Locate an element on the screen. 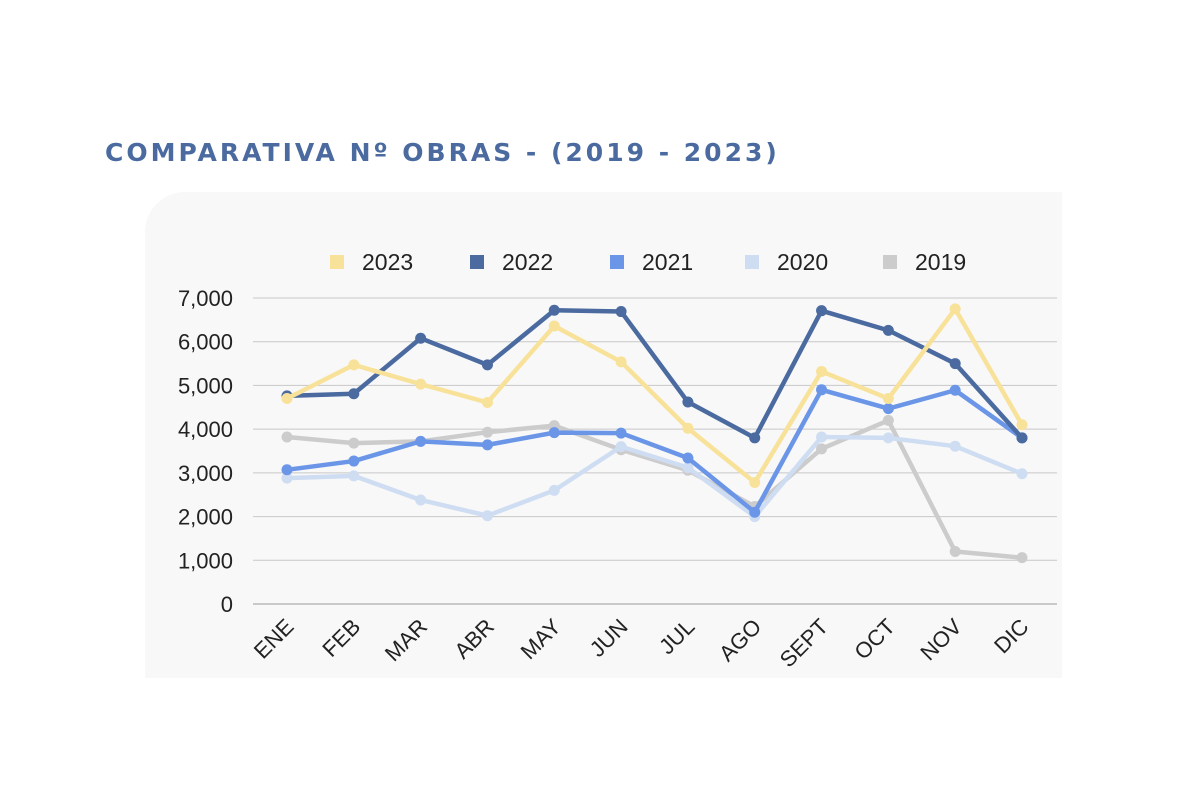 Image resolution: width=1200 pixels, height=800 pixels. y-tick-label: 6,000 is located at coordinates (205, 342).